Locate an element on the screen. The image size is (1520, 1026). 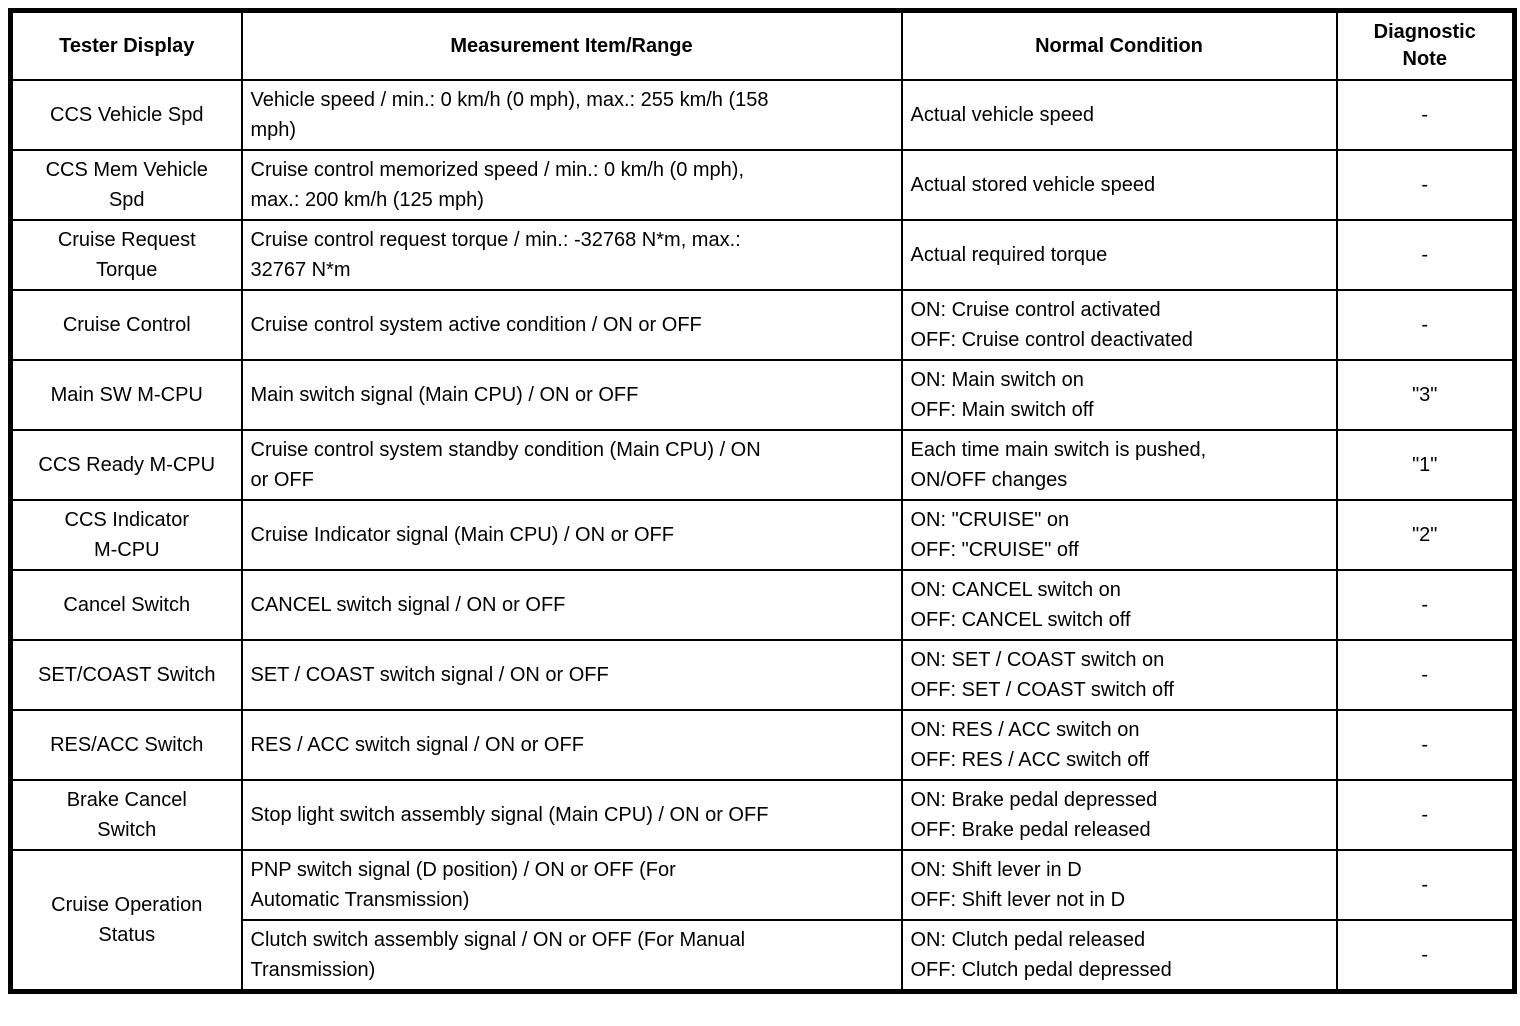
cell-diagnostic-note: "2" is located at coordinates (1425, 535).